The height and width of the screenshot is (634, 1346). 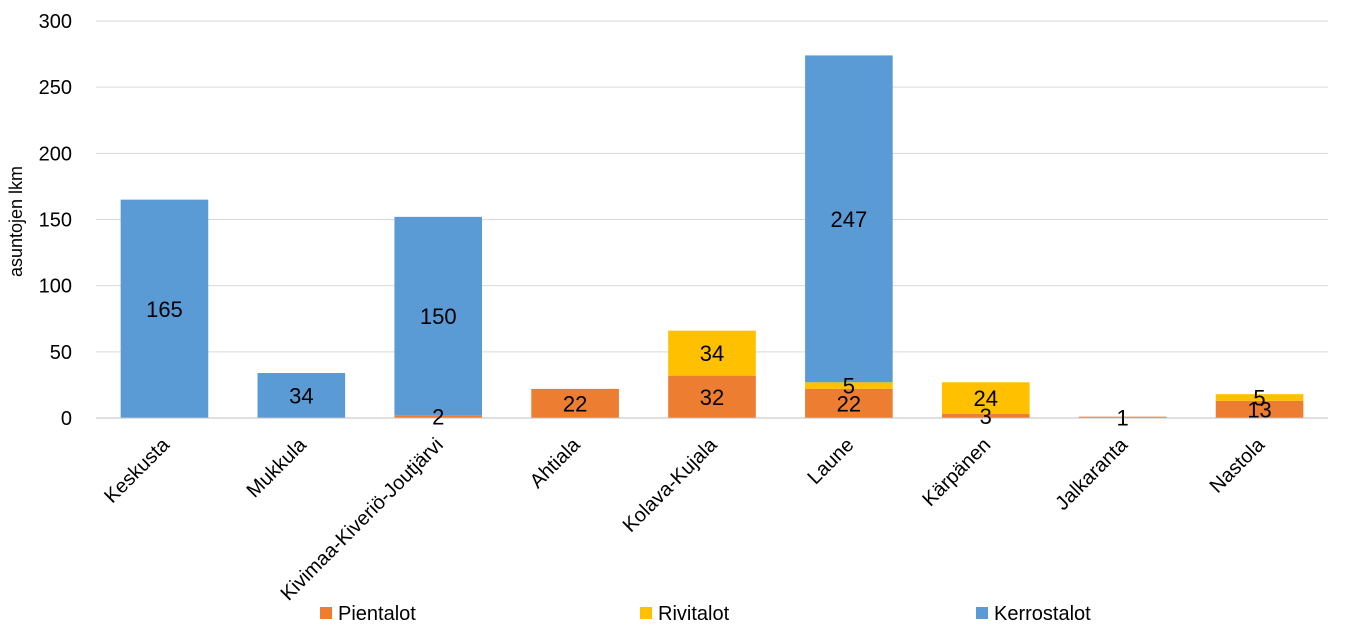 What do you see at coordinates (61, 353) in the screenshot?
I see `y-tick-label: 50` at bounding box center [61, 353].